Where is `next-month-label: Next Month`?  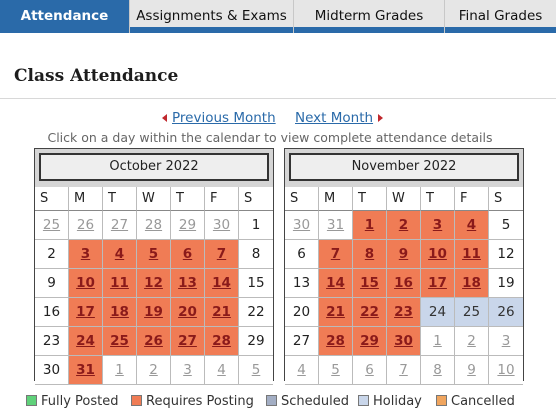
next-month-label: Next Month is located at coordinates (334, 118).